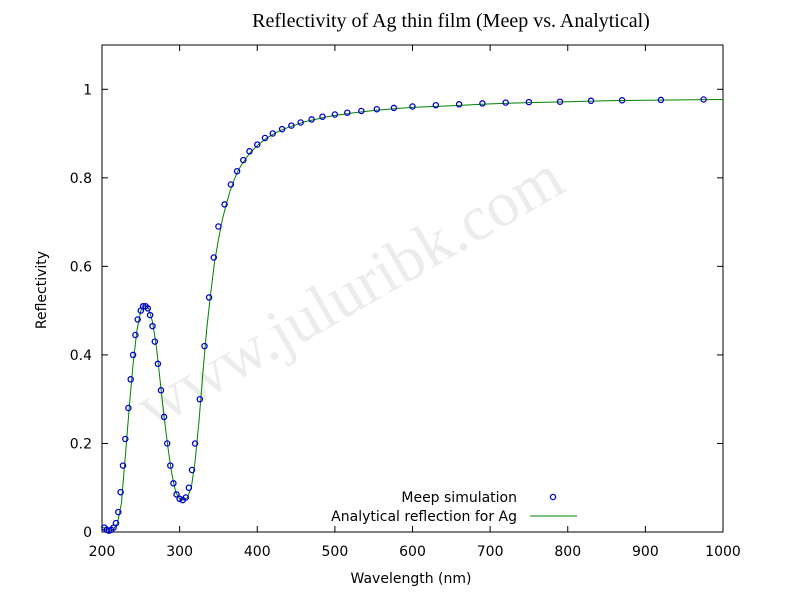 This screenshot has width=800, height=600. What do you see at coordinates (81, 267) in the screenshot?
I see `y-tick-label: 0.6` at bounding box center [81, 267].